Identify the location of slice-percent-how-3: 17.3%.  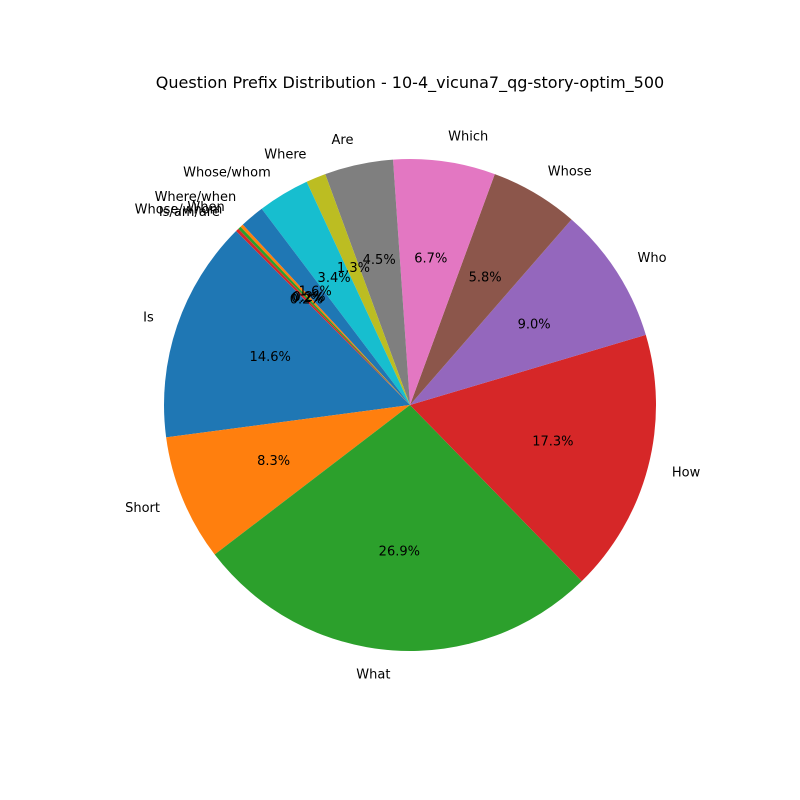
(552, 442).